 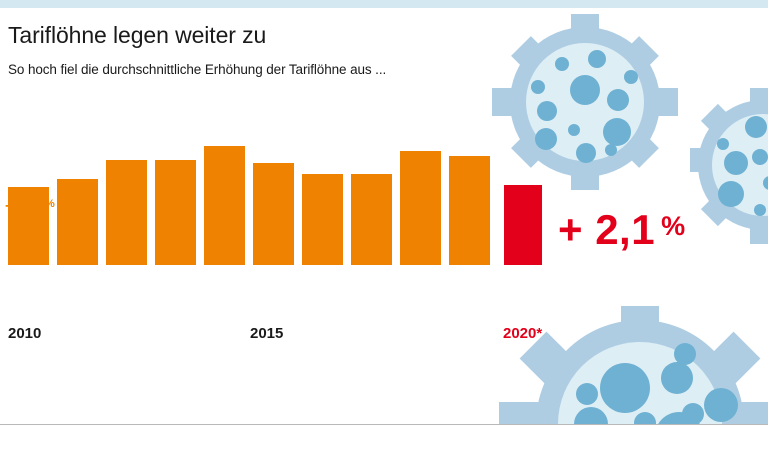 What do you see at coordinates (523, 225) in the screenshot?
I see `chart-bar-highlight` at bounding box center [523, 225].